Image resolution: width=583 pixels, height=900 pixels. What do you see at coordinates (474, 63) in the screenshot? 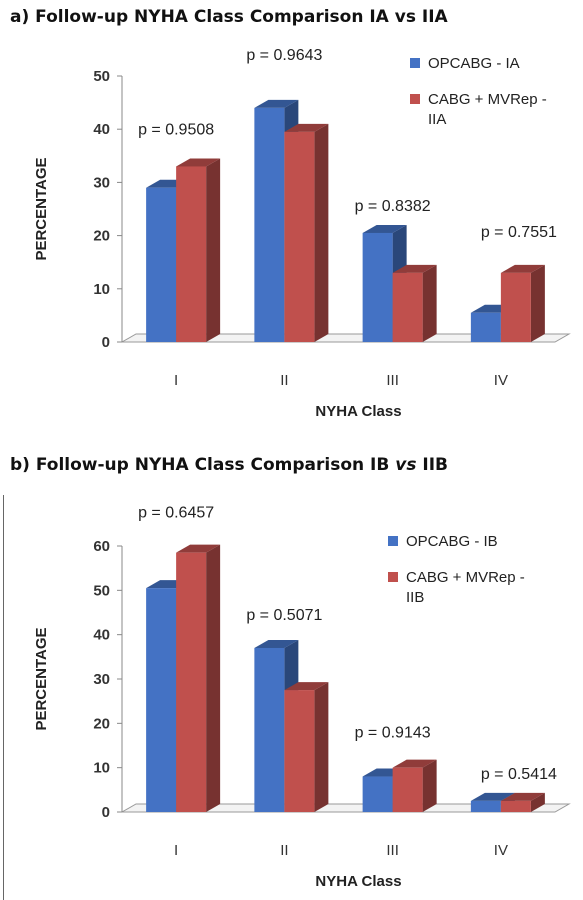
I see `chart-a-legend-label: OPCABG - IA` at bounding box center [474, 63].